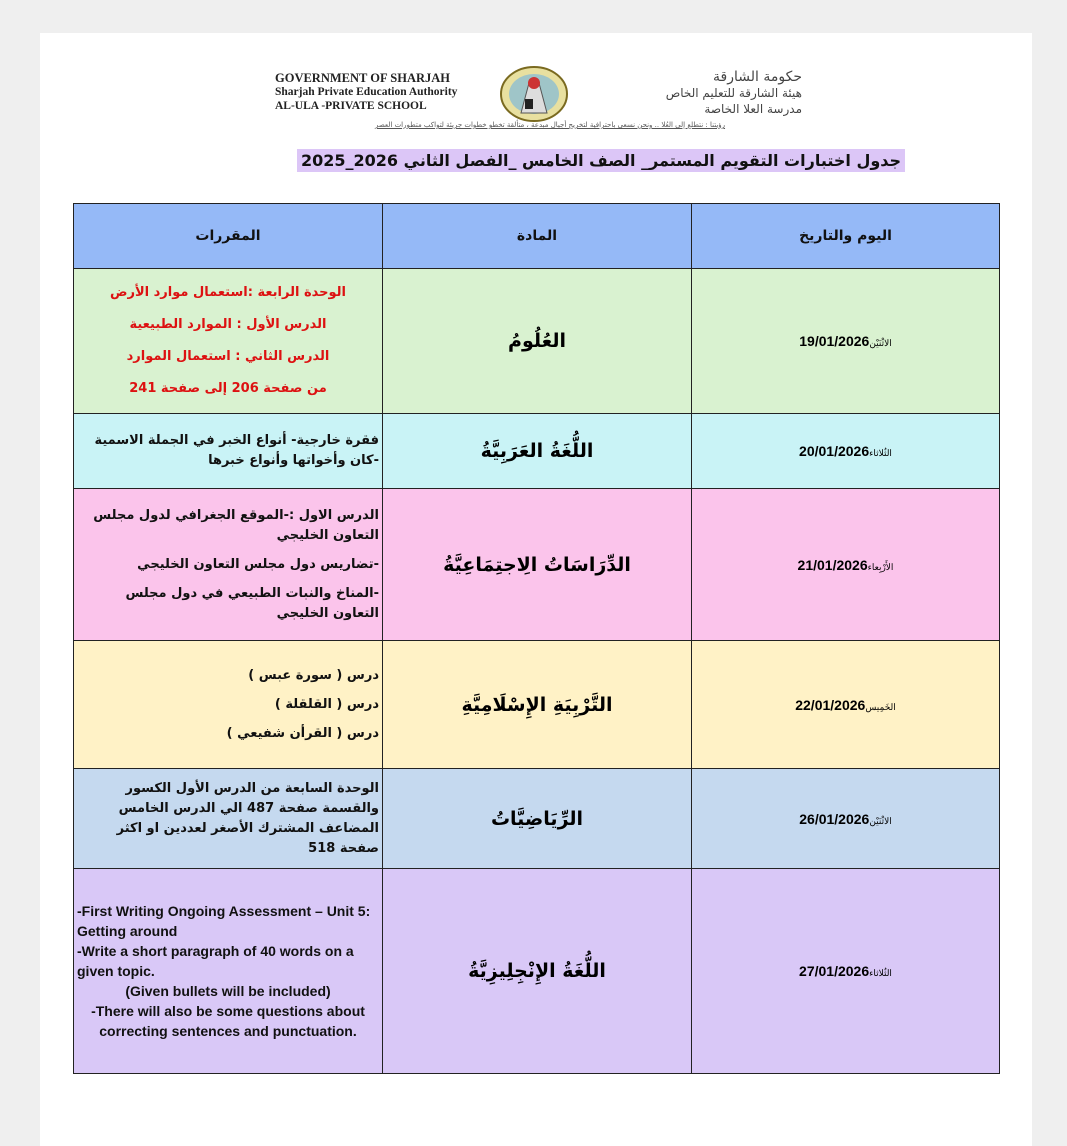  I want to click on header-ar-line: مدرسة العلا الخاصة, so click(753, 109).